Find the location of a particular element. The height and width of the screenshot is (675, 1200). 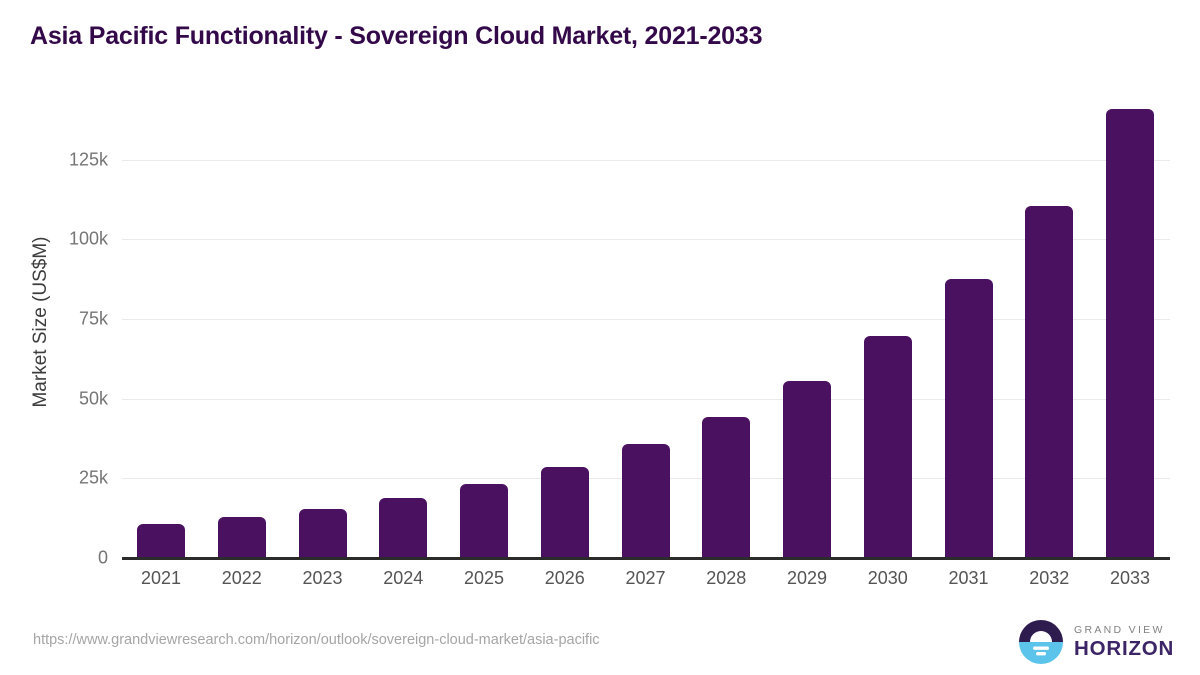

bar-2021 is located at coordinates (161, 540).